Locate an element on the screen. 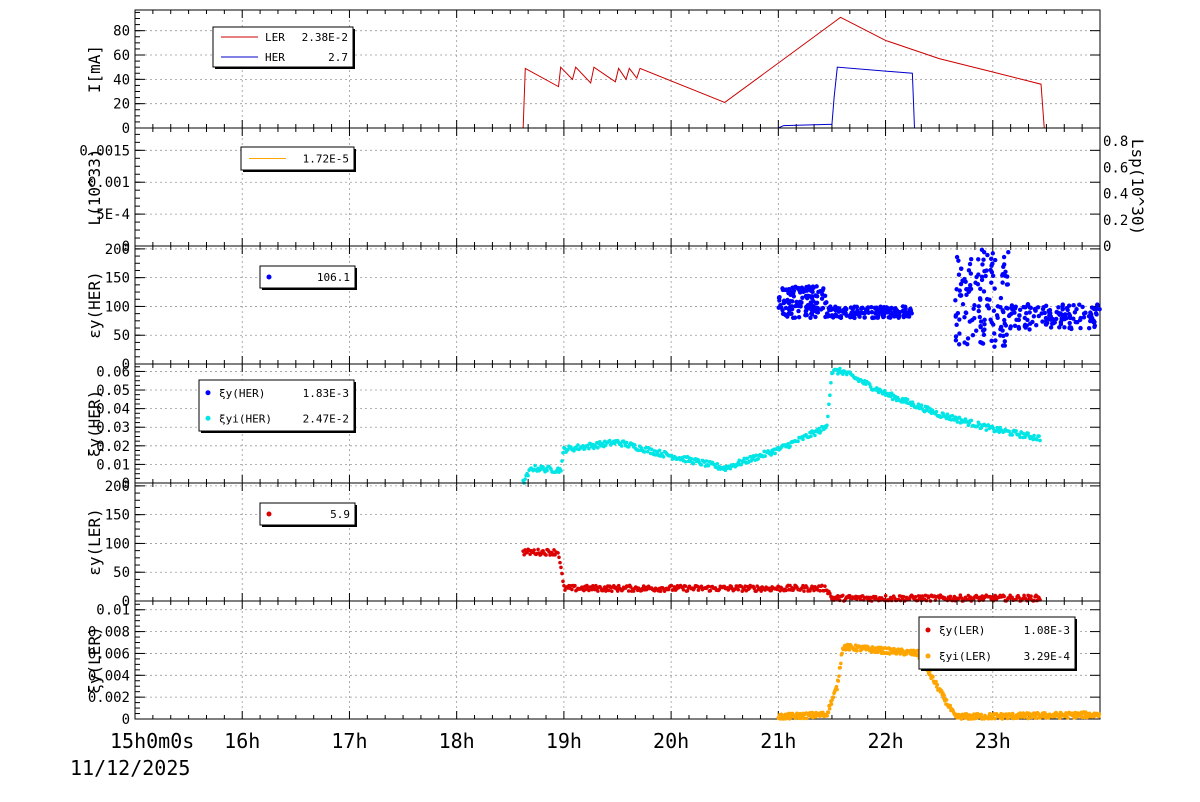 The width and height of the screenshot is (1200, 802). legend-value: 1.08E-3 is located at coordinates (1047, 630).